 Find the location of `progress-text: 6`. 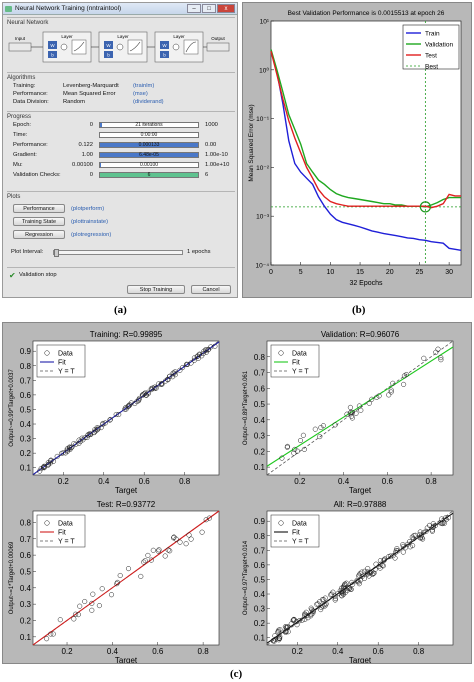

progress-text: 6 is located at coordinates (149, 175).